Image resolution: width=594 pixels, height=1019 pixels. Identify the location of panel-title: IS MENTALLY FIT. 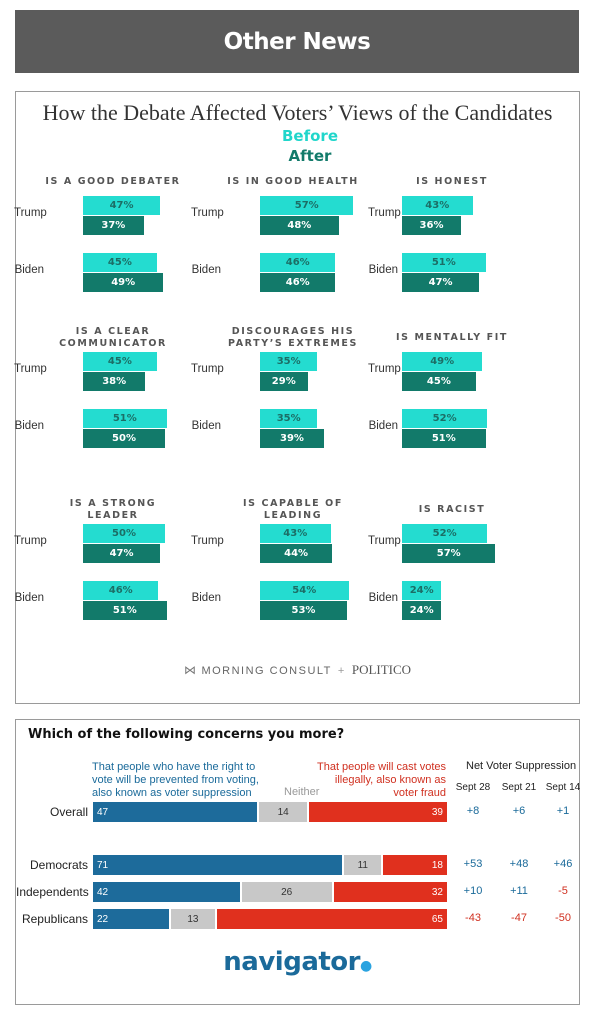
(452, 337).